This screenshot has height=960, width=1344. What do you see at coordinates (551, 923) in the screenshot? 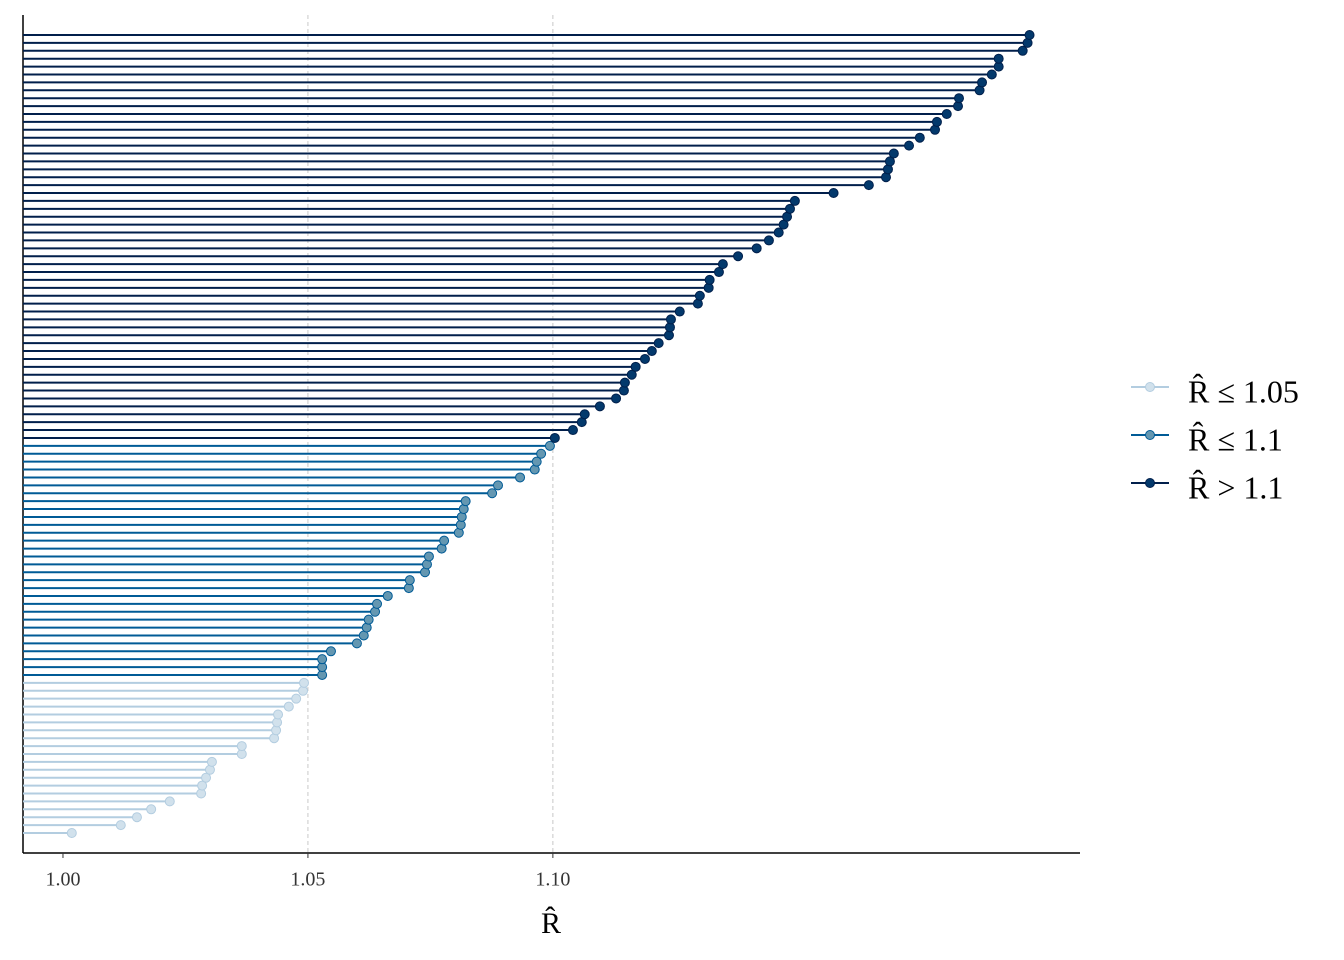
I see `x-axis-title: R̂` at bounding box center [551, 923].